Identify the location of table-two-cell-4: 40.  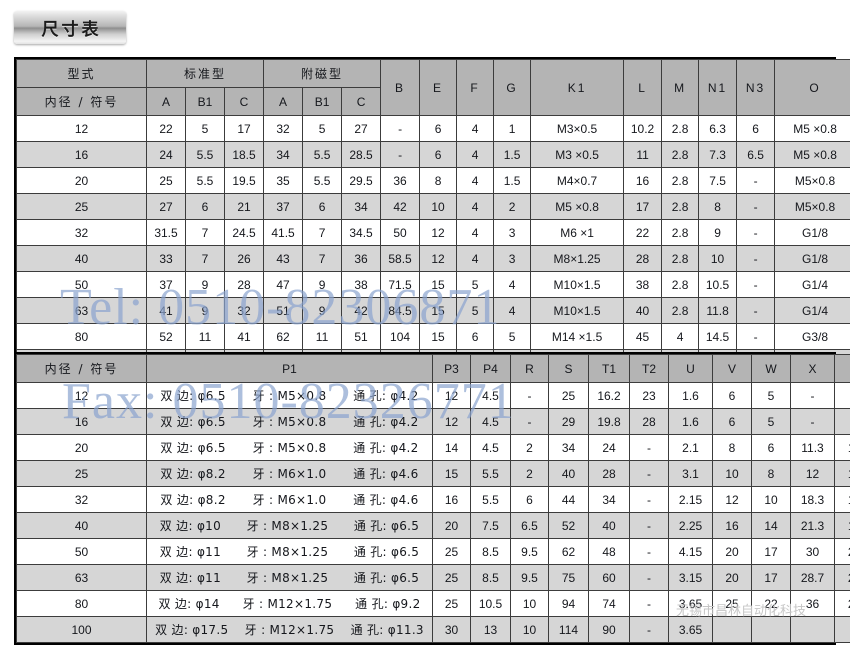
(609, 526).